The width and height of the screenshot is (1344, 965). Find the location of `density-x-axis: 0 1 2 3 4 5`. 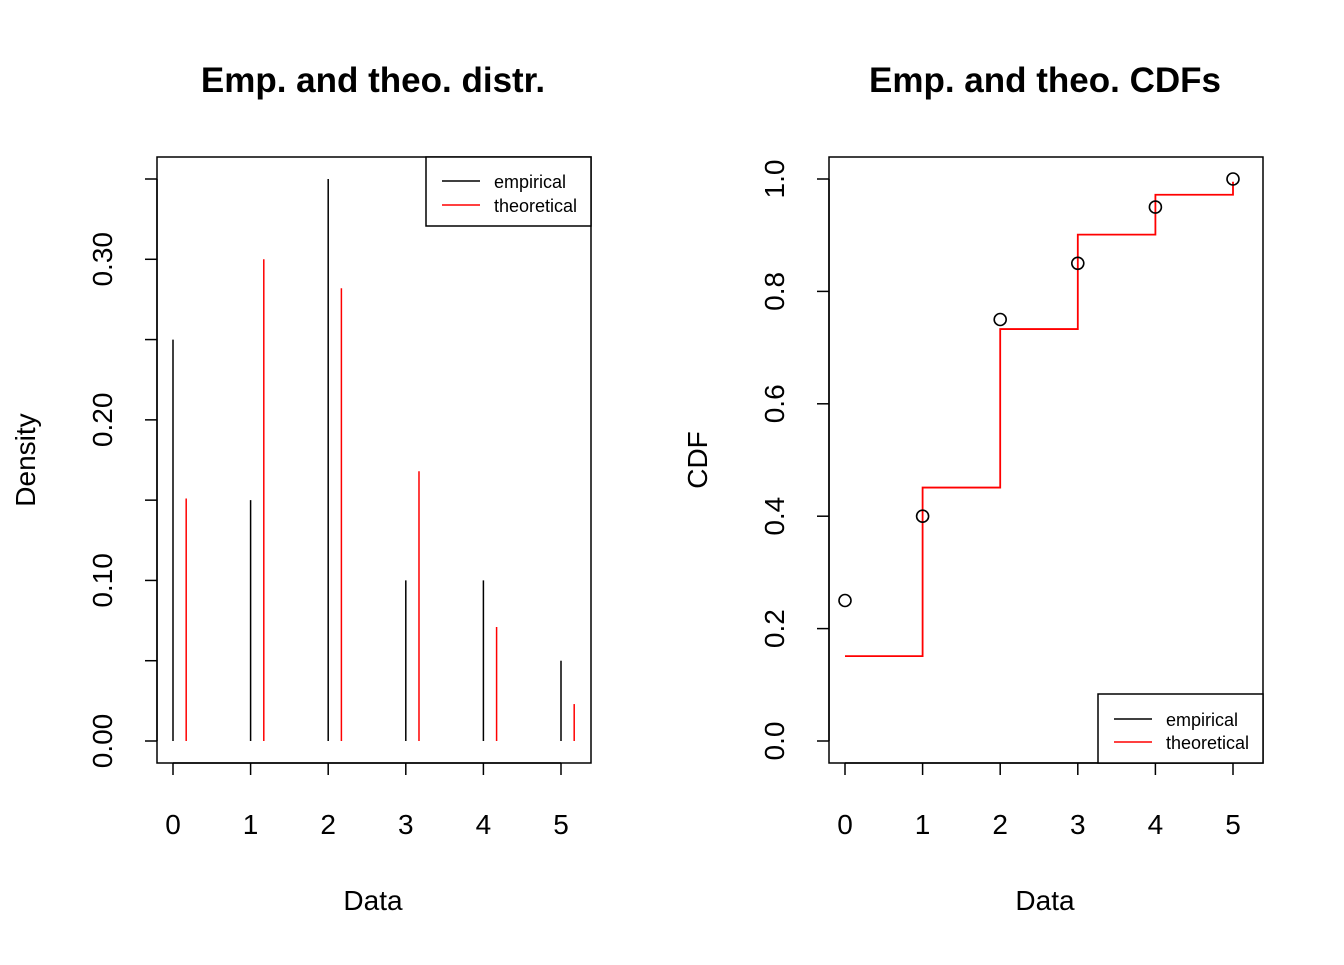

density-x-axis: 0 1 2 3 4 5 is located at coordinates (367, 801).